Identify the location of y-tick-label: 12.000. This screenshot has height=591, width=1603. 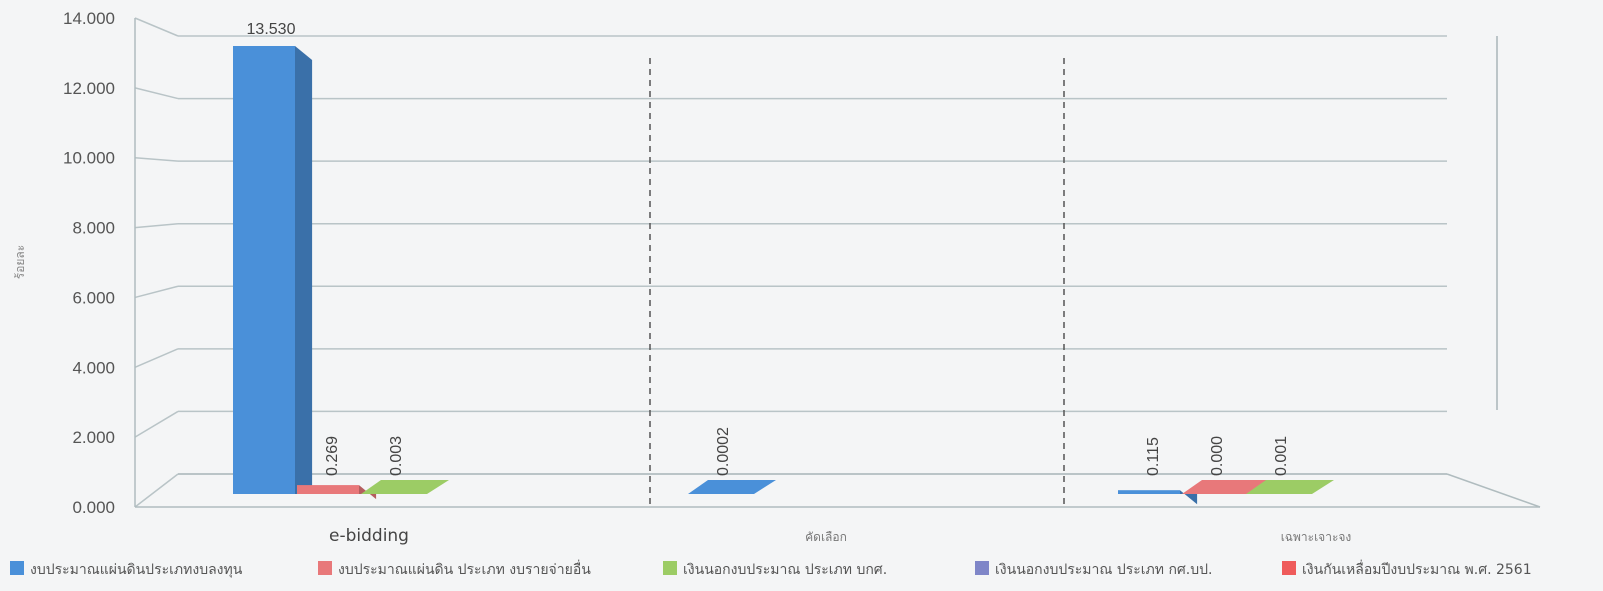
(89, 88).